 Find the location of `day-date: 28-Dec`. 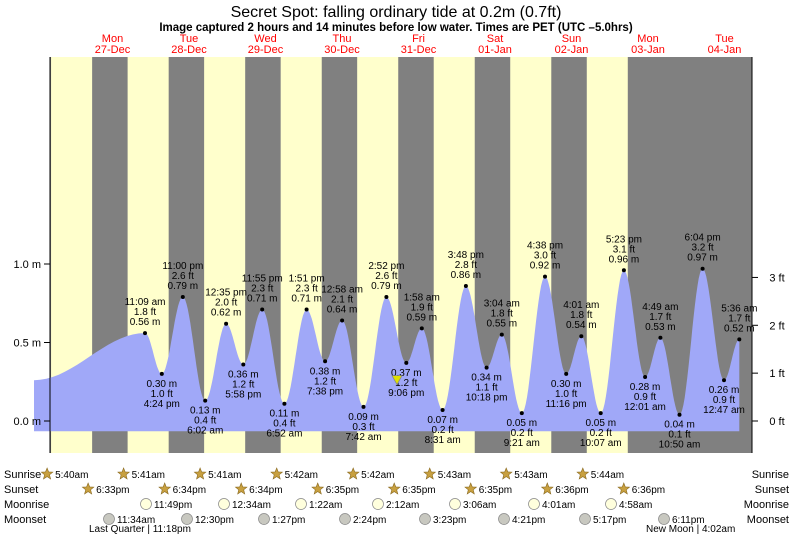

day-date: 28-Dec is located at coordinates (189, 50).